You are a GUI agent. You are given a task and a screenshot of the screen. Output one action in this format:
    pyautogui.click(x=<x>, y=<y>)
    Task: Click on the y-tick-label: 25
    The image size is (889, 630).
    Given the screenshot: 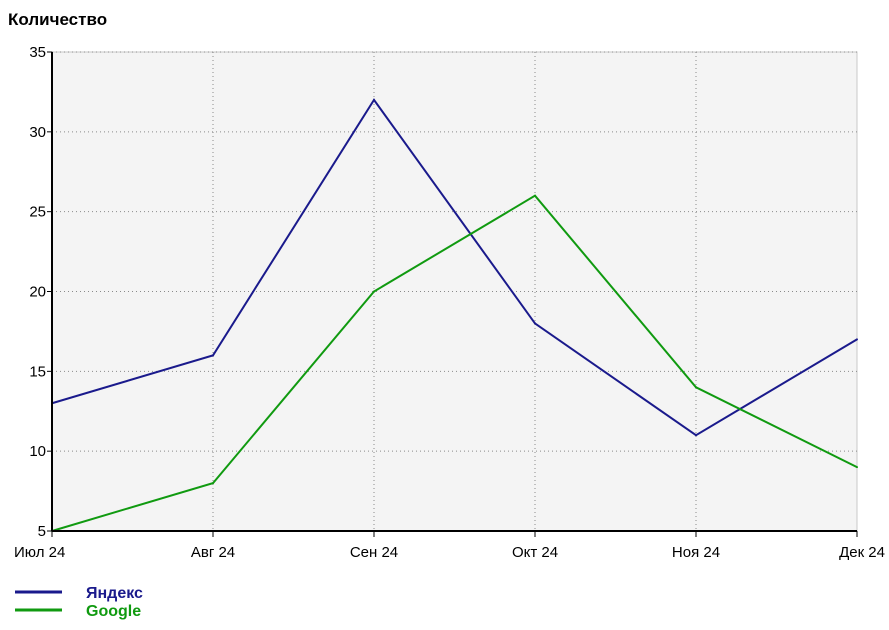 What is the action you would take?
    pyautogui.click(x=37, y=212)
    